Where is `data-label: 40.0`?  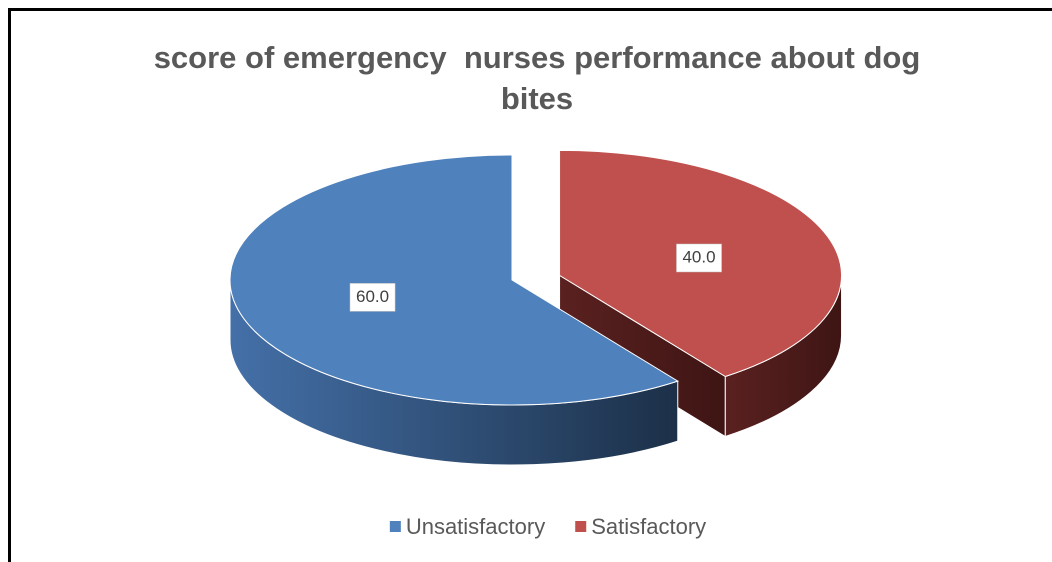
data-label: 40.0 is located at coordinates (698, 256).